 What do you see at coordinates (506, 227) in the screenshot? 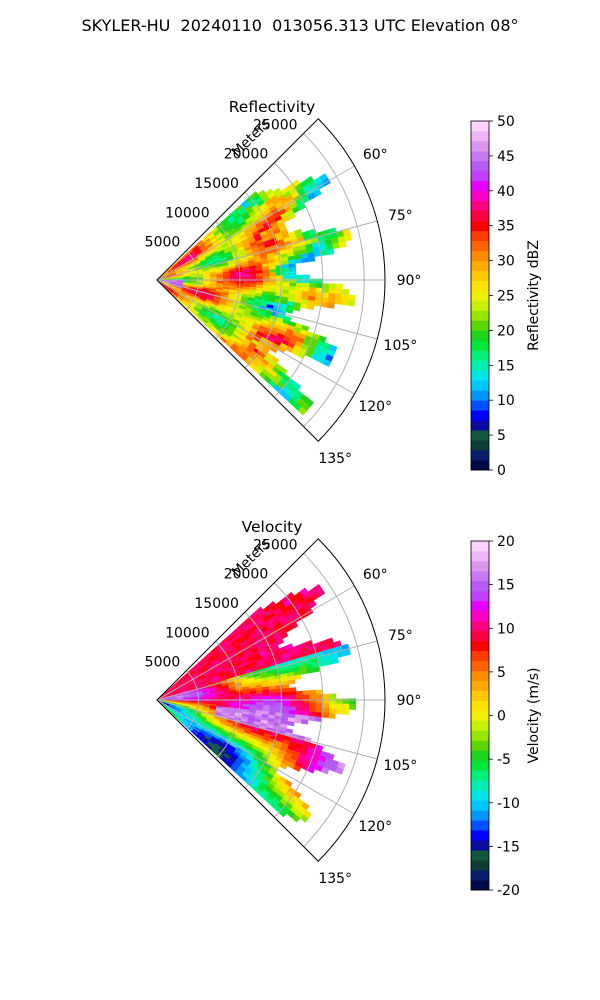
I see `colorbar-tick-label: 35` at bounding box center [506, 227].